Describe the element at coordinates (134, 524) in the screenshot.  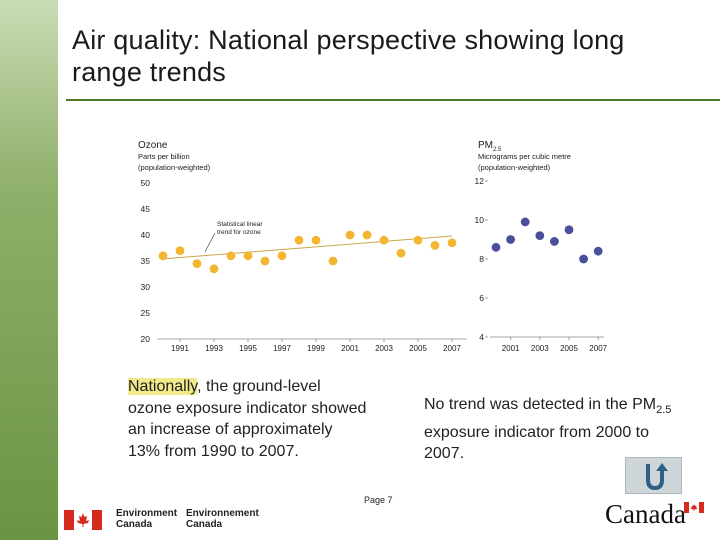
I see `env-en-line2: Canada` at that location.